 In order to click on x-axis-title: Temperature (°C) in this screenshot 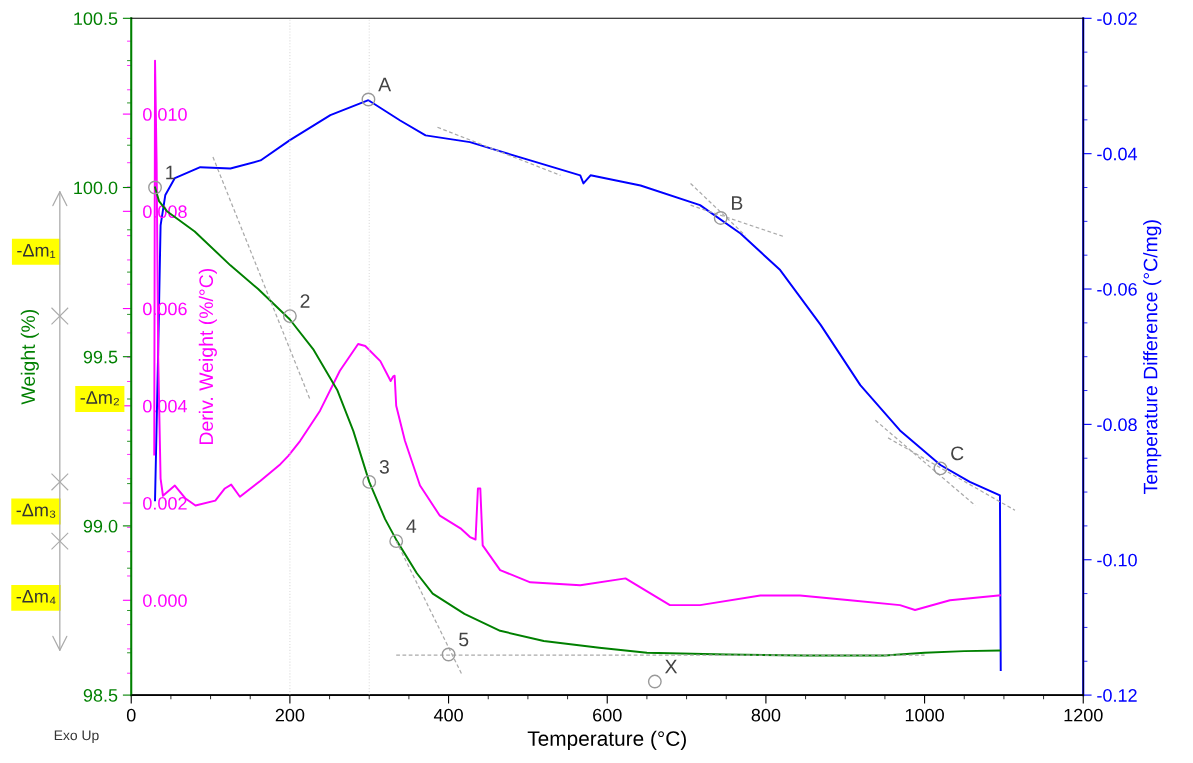, I will do `click(606, 740)`.